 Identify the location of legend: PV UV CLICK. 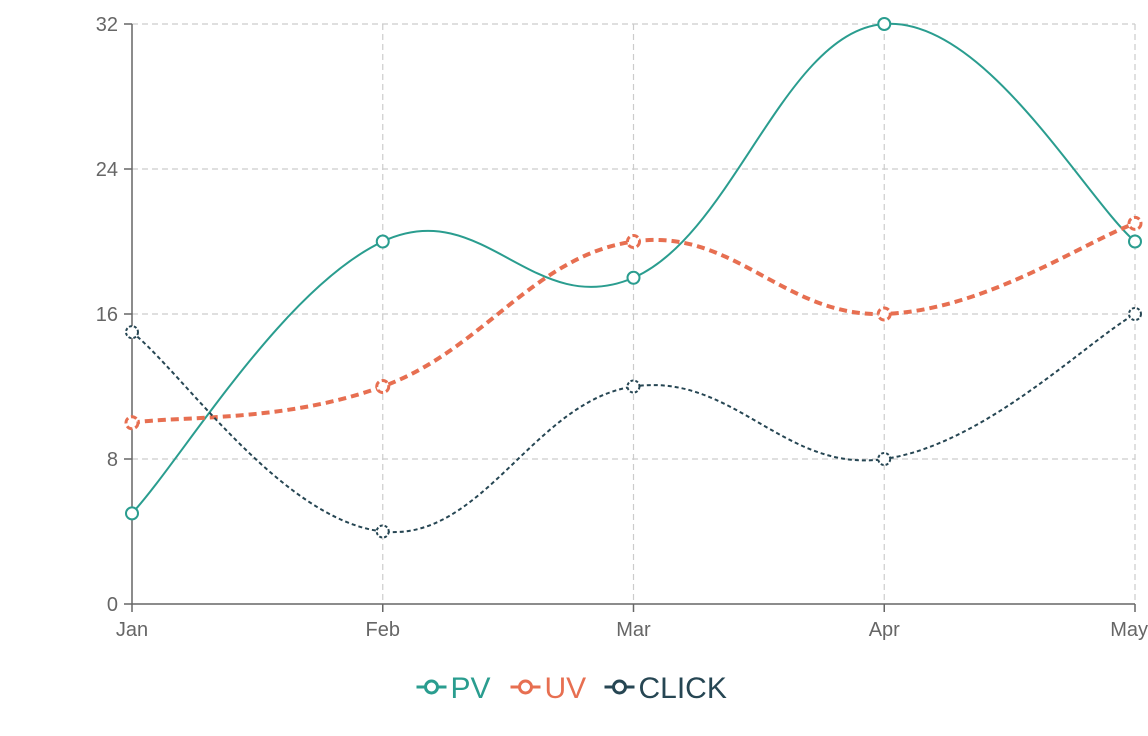
(571, 688).